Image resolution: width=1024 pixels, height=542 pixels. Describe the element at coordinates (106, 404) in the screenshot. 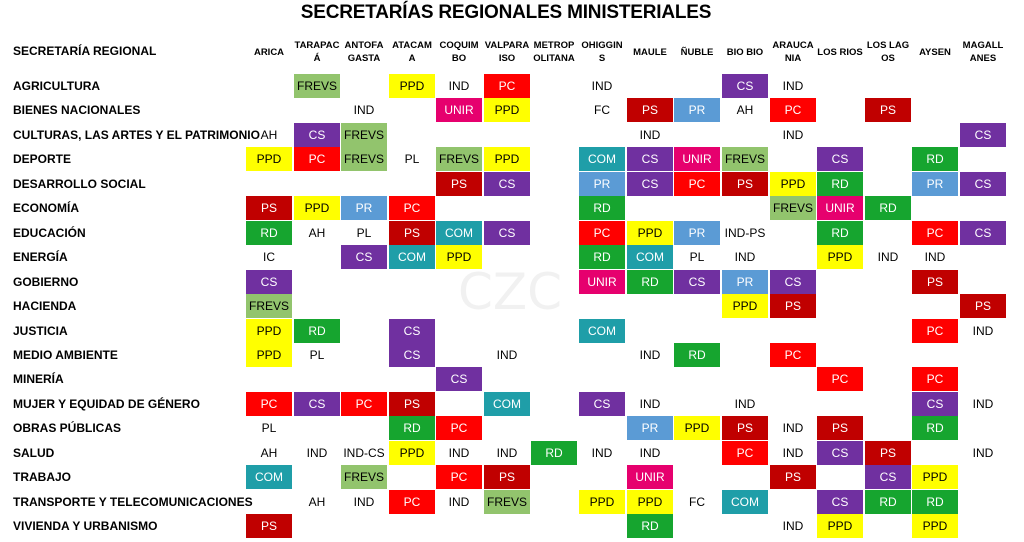

I see `row-label: MUJER Y EQUIDAD DE GÉNERO` at that location.